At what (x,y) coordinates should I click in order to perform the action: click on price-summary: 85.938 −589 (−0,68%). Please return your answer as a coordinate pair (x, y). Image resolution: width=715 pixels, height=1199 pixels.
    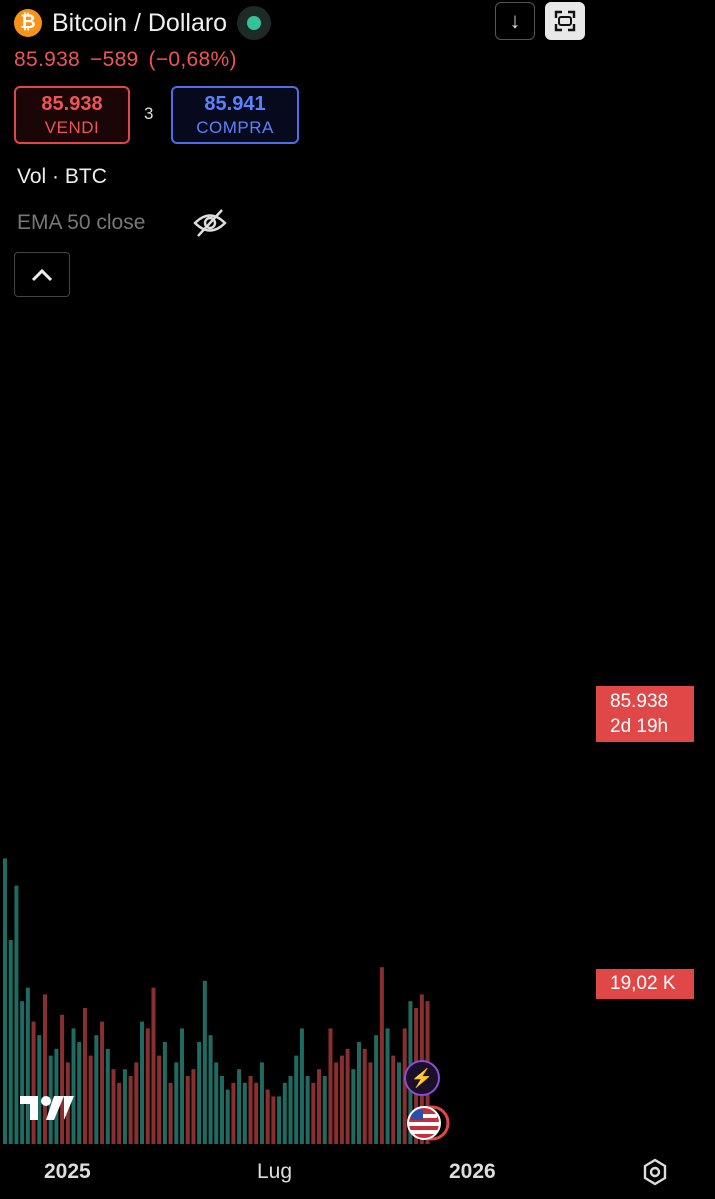
    Looking at the image, I should click on (130, 60).